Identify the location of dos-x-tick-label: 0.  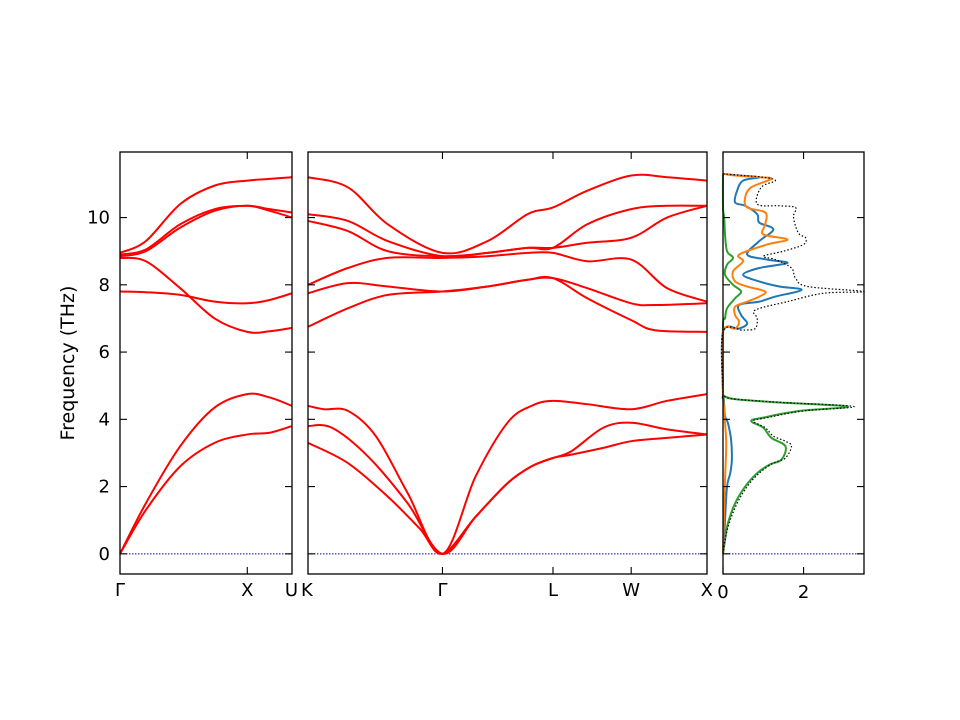
(722, 592).